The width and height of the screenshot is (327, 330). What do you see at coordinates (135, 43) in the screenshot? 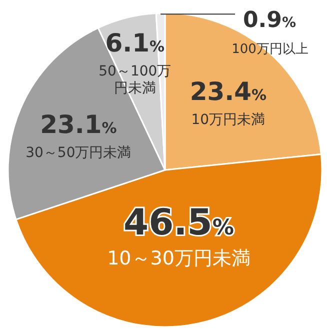
I see `data-label: 6.1%` at bounding box center [135, 43].